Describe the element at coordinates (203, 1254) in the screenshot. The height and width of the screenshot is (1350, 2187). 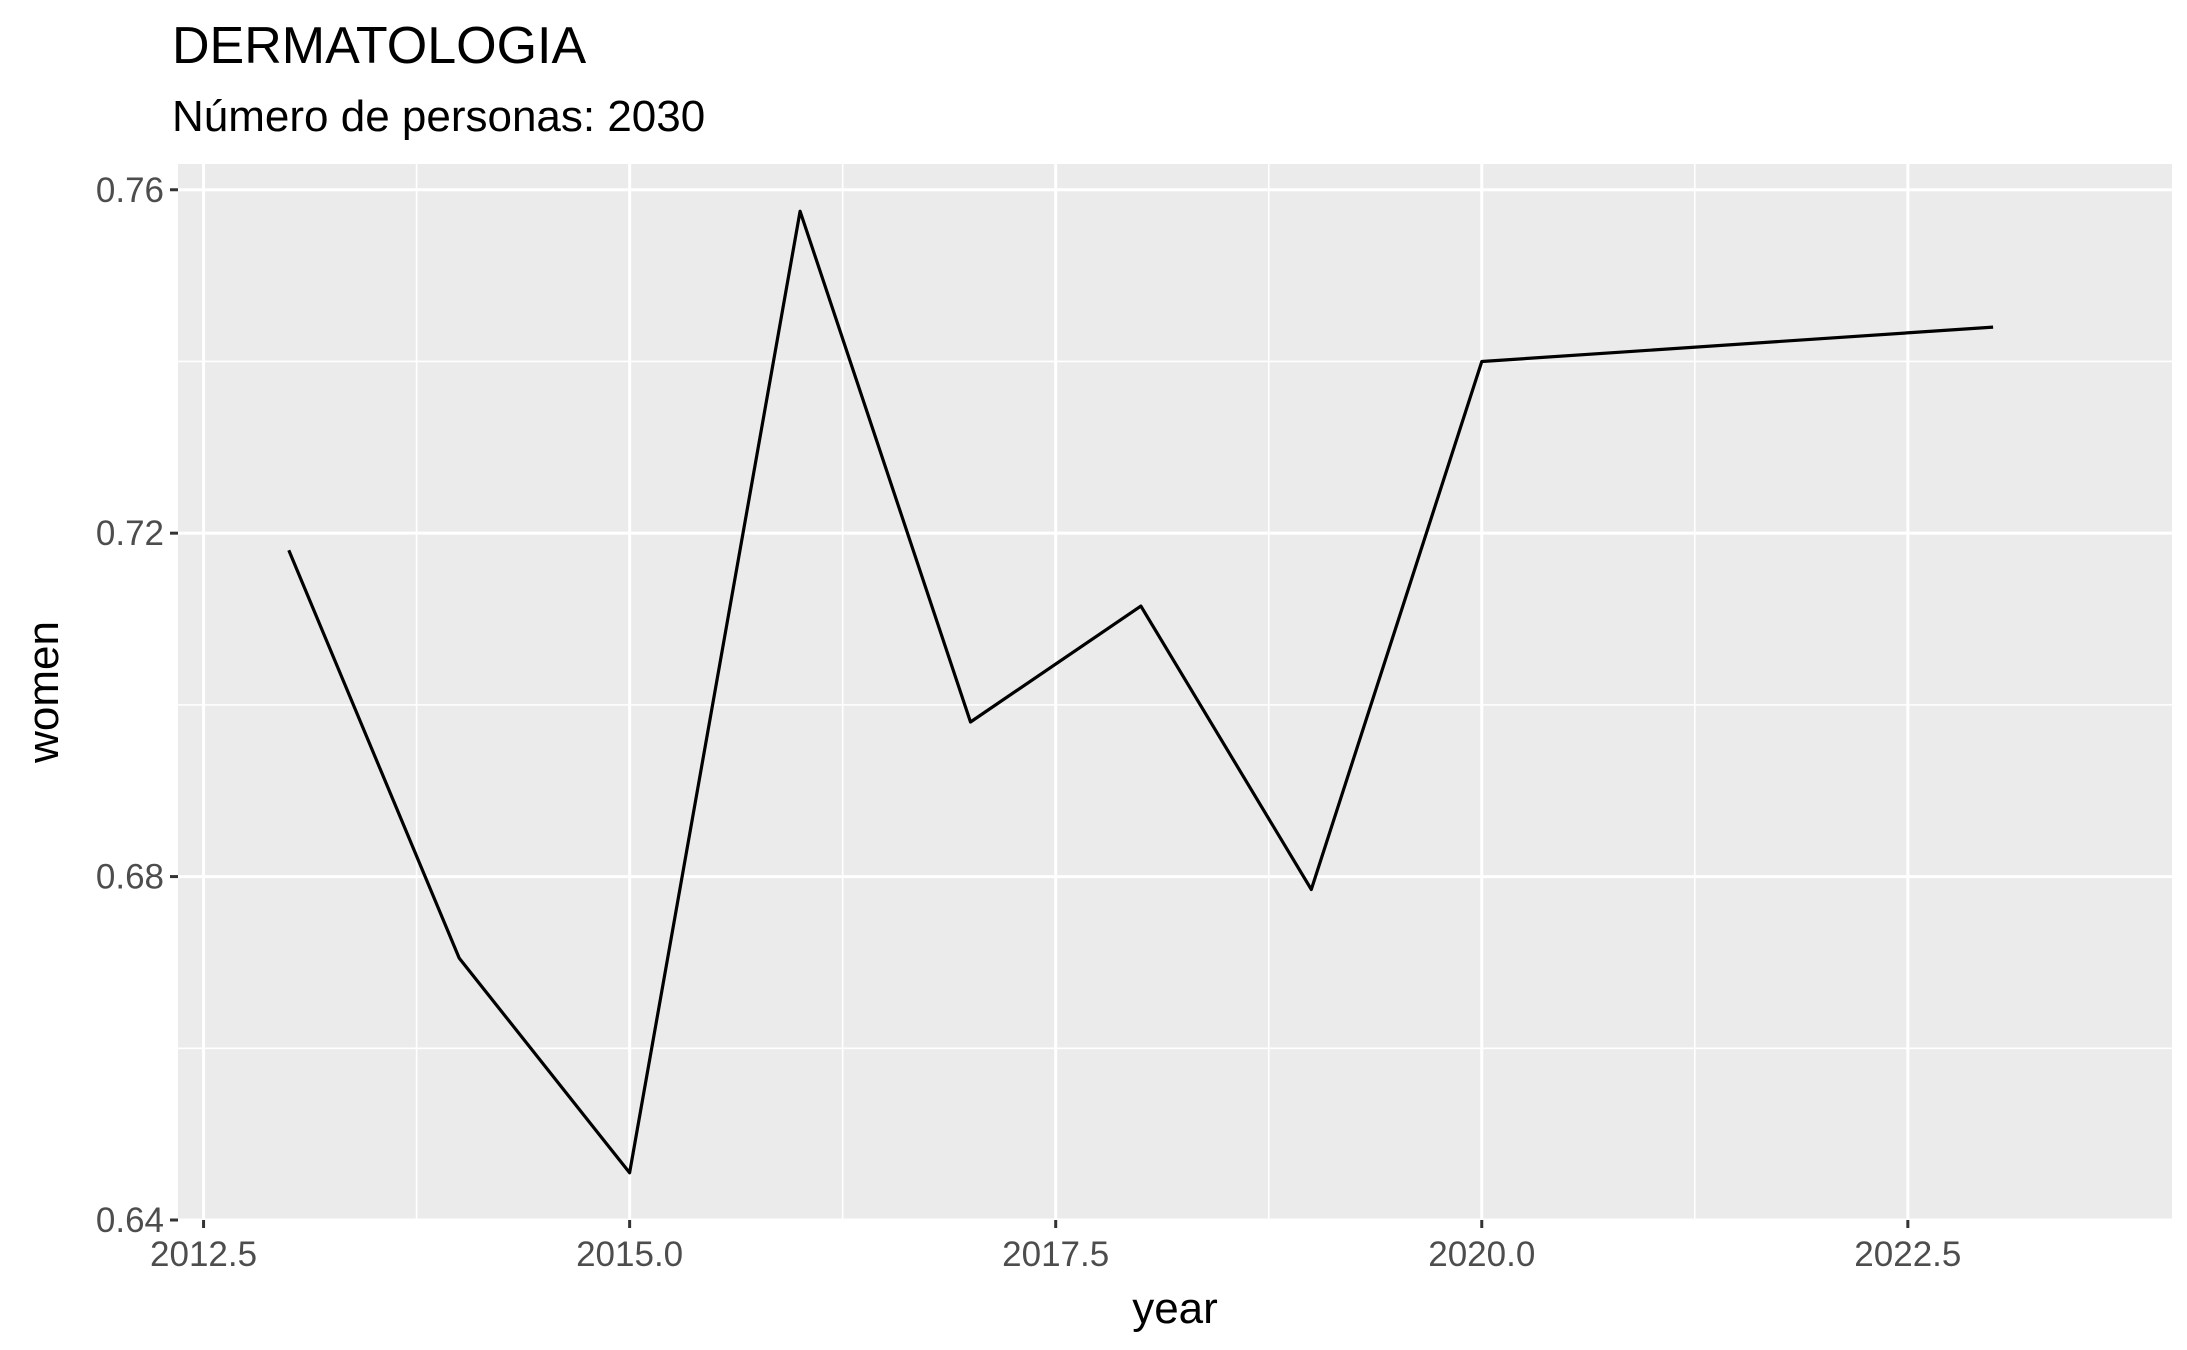
I see `x-tick-label: 2012.5` at that location.